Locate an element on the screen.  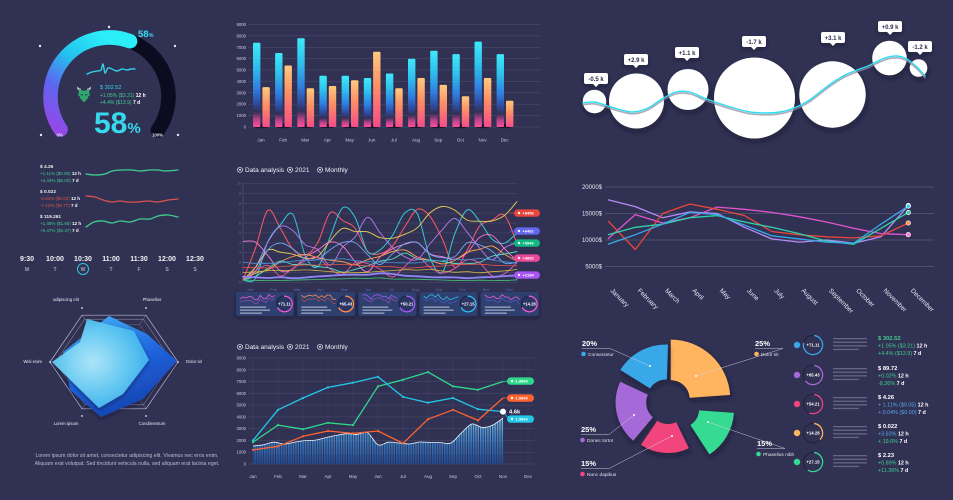
svg-text: -7.12% ($0.77) 7 d is located at coordinates (59, 205).